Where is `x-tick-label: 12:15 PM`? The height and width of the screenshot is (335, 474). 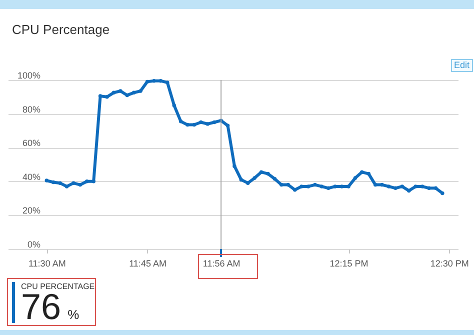
x-tick-label: 12:15 PM is located at coordinates (349, 263).